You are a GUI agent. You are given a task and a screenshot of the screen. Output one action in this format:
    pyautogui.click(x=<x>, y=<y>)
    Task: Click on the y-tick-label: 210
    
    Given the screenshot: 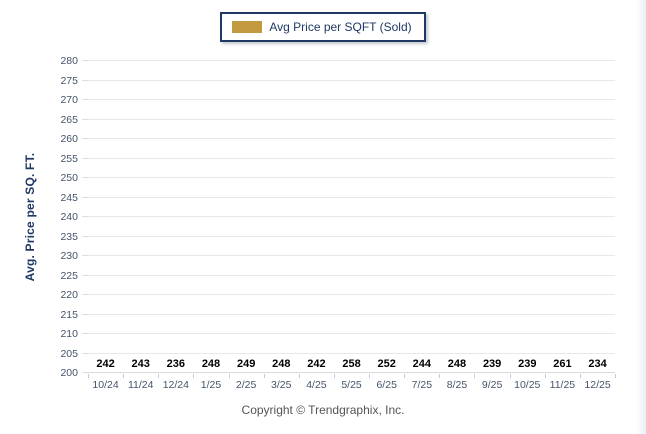 What is the action you would take?
    pyautogui.click(x=69, y=334)
    